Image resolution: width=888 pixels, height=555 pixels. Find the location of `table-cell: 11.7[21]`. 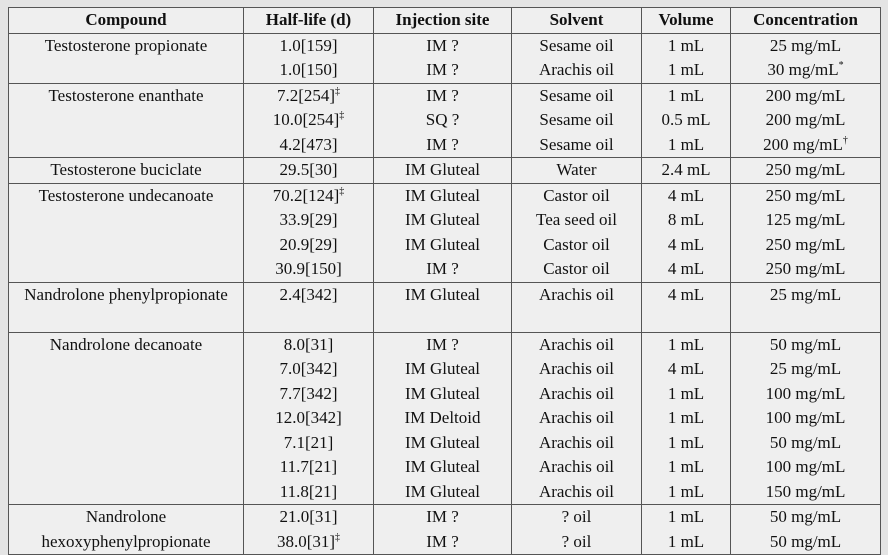

table-cell: 11.7[21] is located at coordinates (308, 467).